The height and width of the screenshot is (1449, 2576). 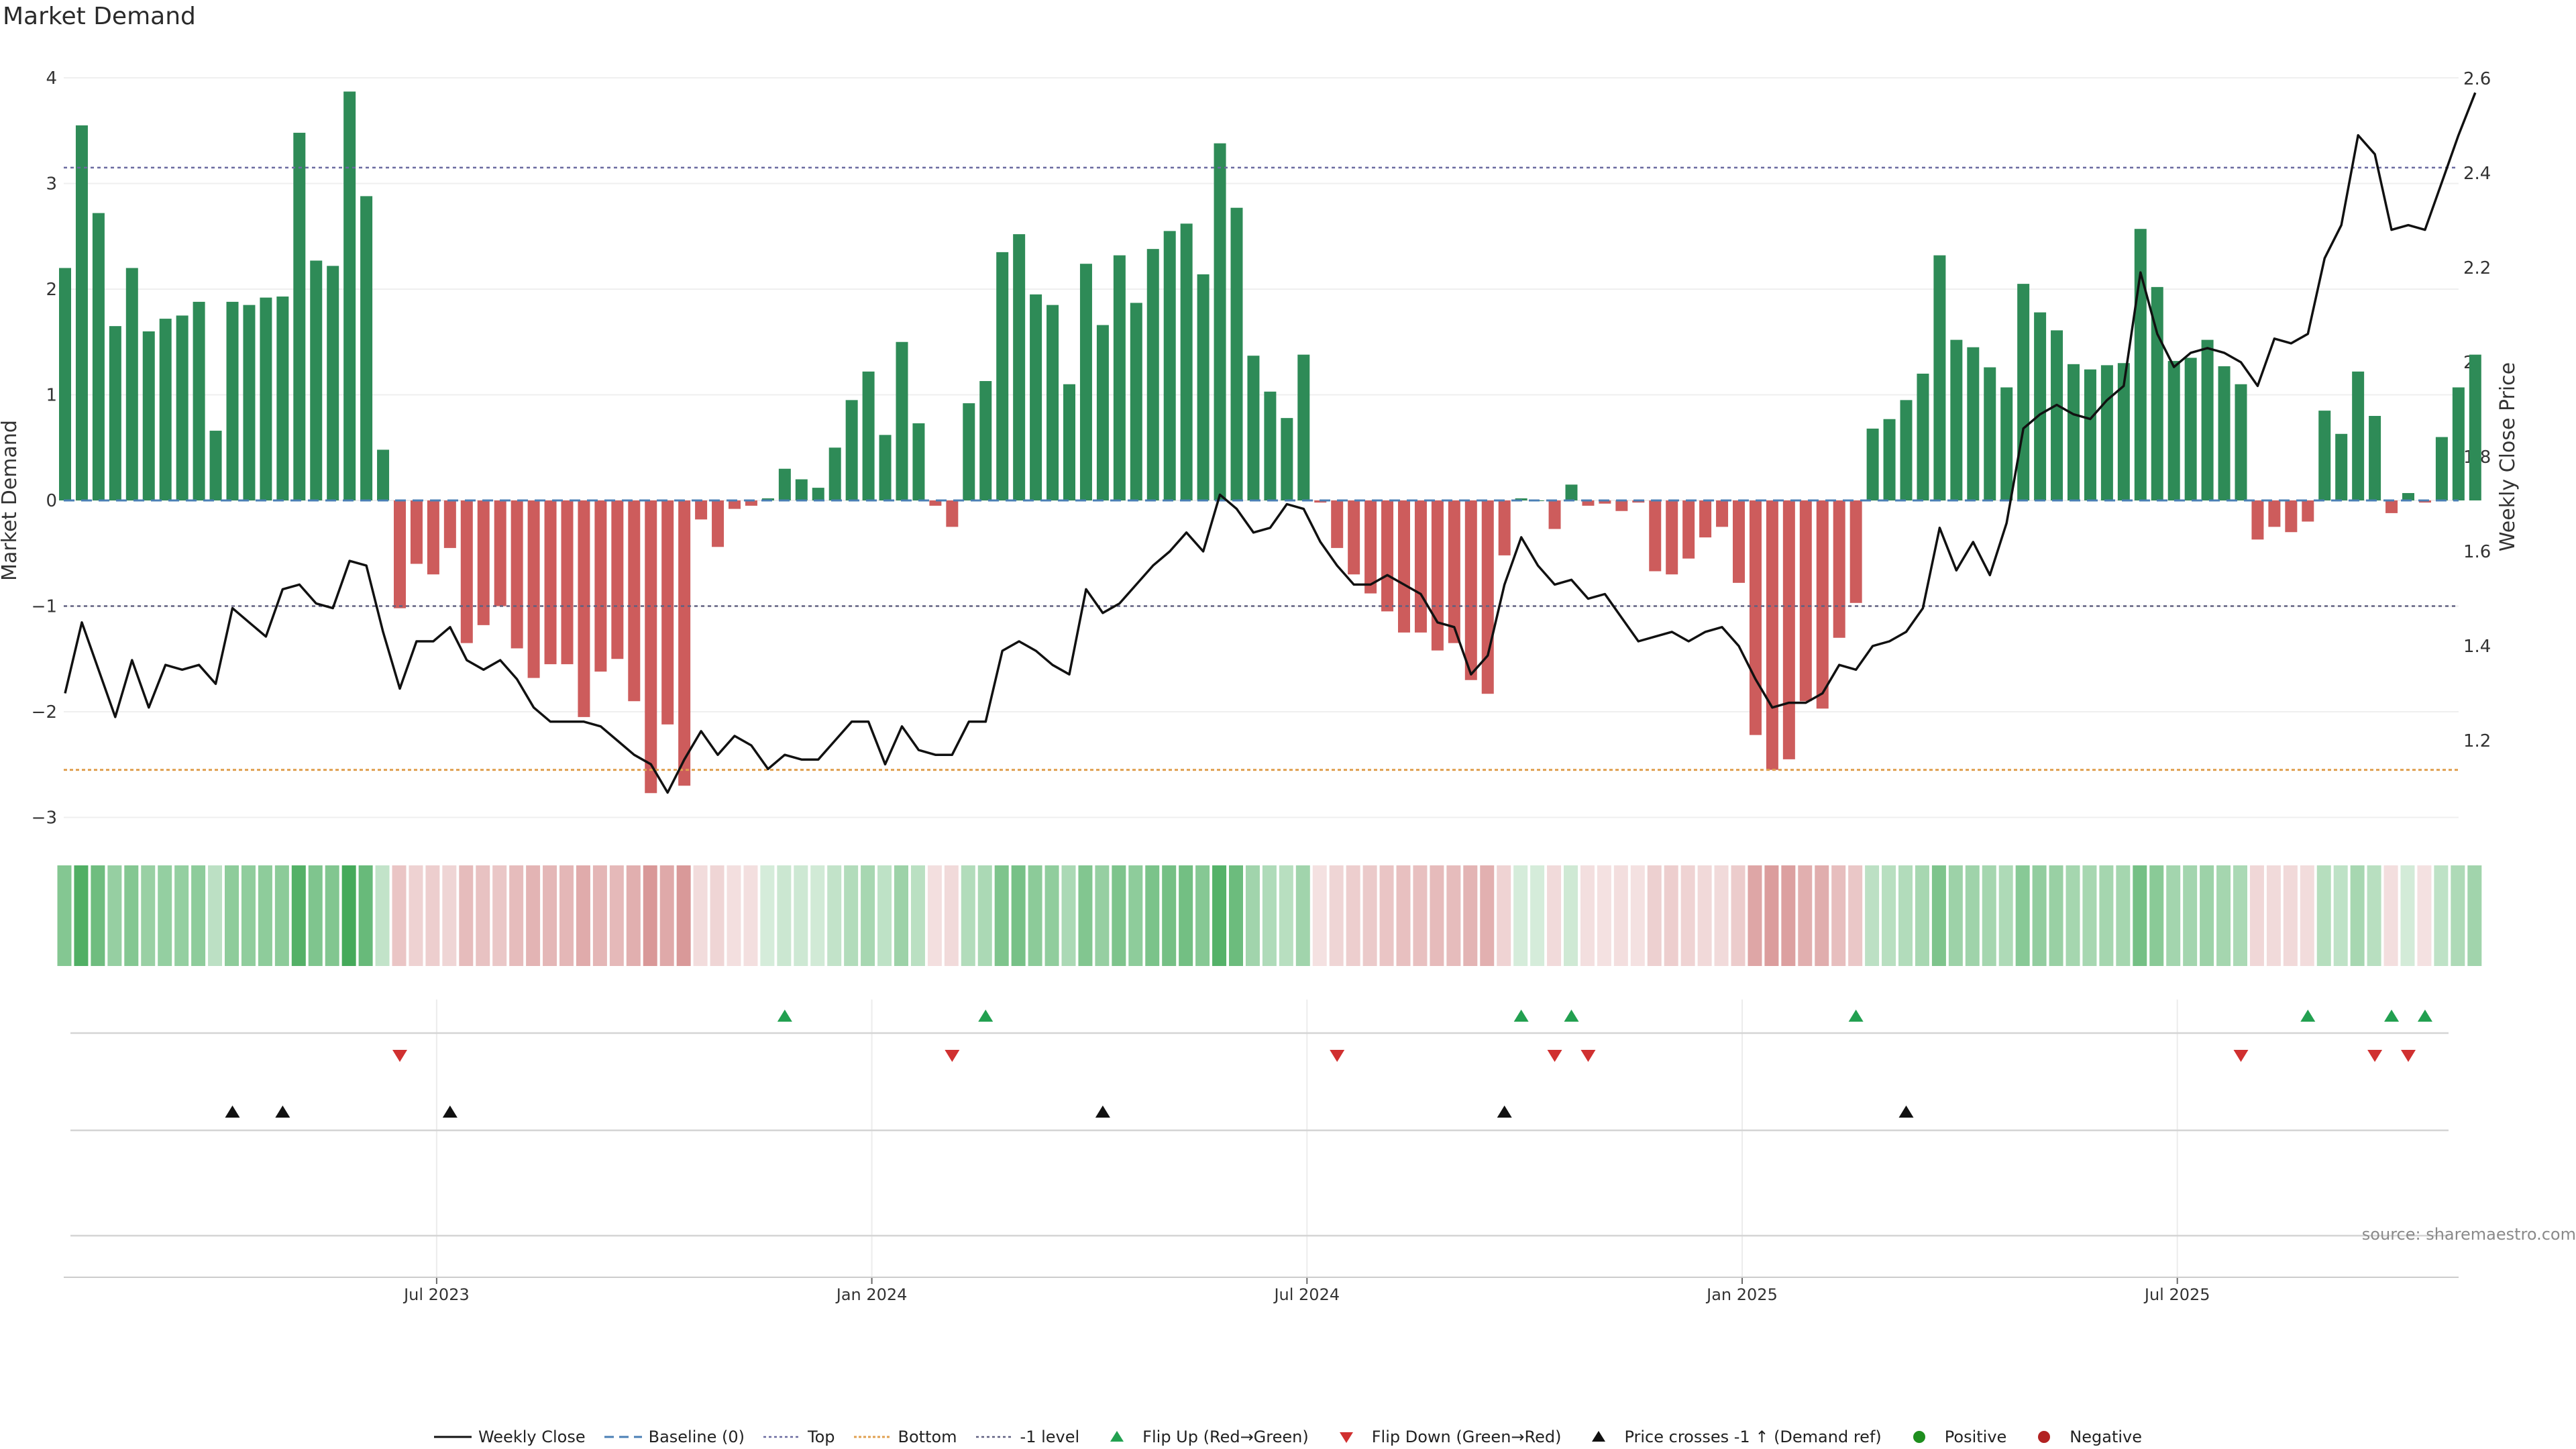 What do you see at coordinates (2477, 741) in the screenshot?
I see `right-tick-label: 1.2` at bounding box center [2477, 741].